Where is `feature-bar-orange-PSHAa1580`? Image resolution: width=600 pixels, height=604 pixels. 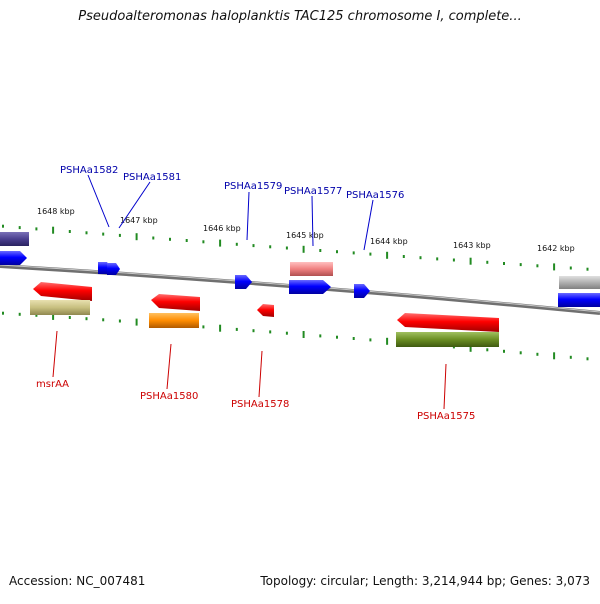 feature-bar-orange-PSHAa1580 is located at coordinates (174, 320).